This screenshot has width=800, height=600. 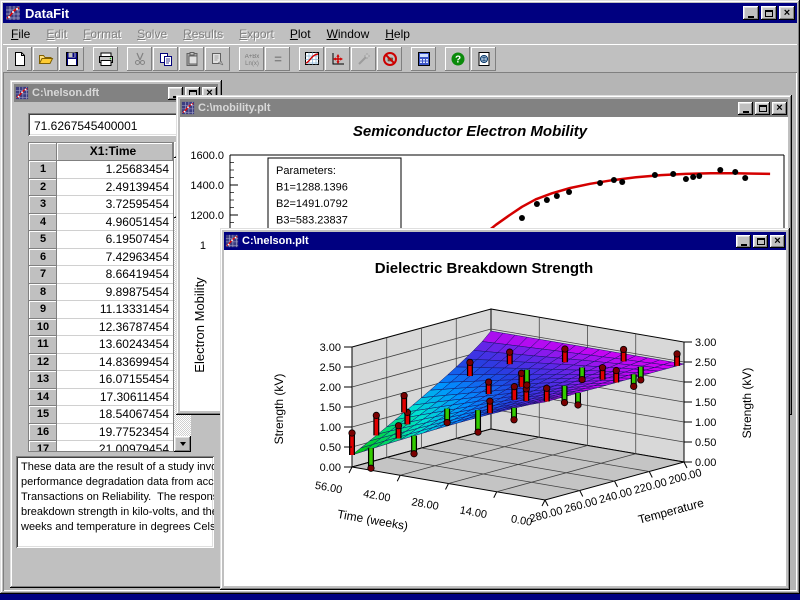 I want to click on value-cell: 12.36787454, so click(x=115, y=327).